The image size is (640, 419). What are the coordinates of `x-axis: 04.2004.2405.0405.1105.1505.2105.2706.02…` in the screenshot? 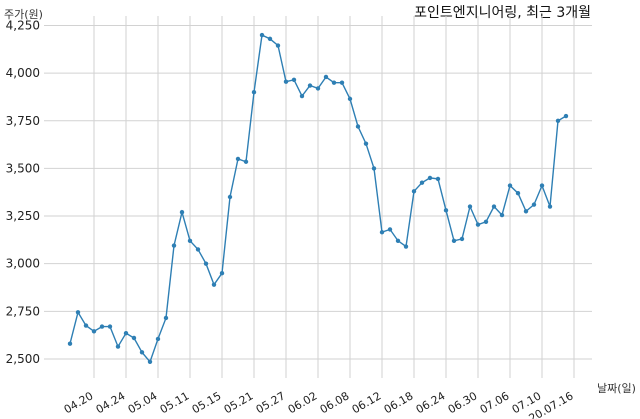 It's located at (319, 404).